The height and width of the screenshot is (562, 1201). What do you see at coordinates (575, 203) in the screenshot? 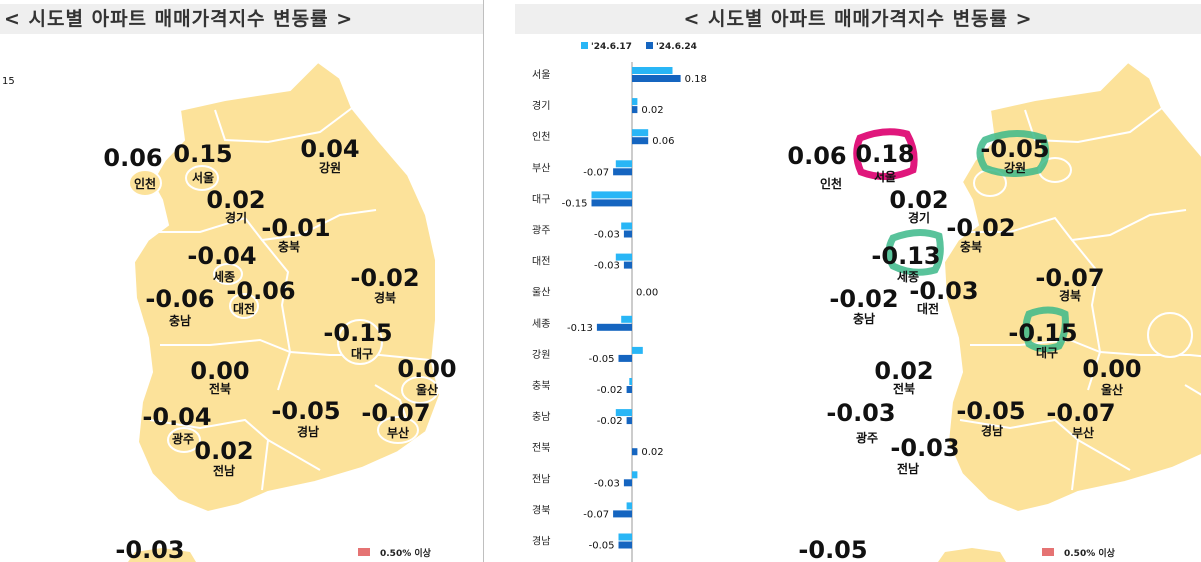
I see `bar-data-label: -0.15` at bounding box center [575, 203].